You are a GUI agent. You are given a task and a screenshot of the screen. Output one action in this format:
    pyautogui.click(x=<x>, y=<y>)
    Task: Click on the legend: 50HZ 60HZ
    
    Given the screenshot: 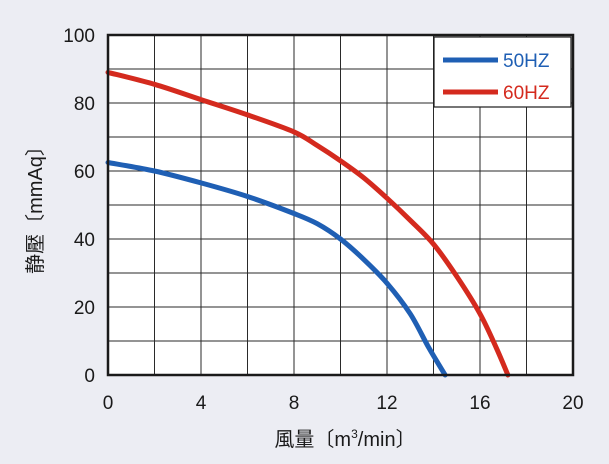 What is the action you would take?
    pyautogui.click(x=502, y=72)
    